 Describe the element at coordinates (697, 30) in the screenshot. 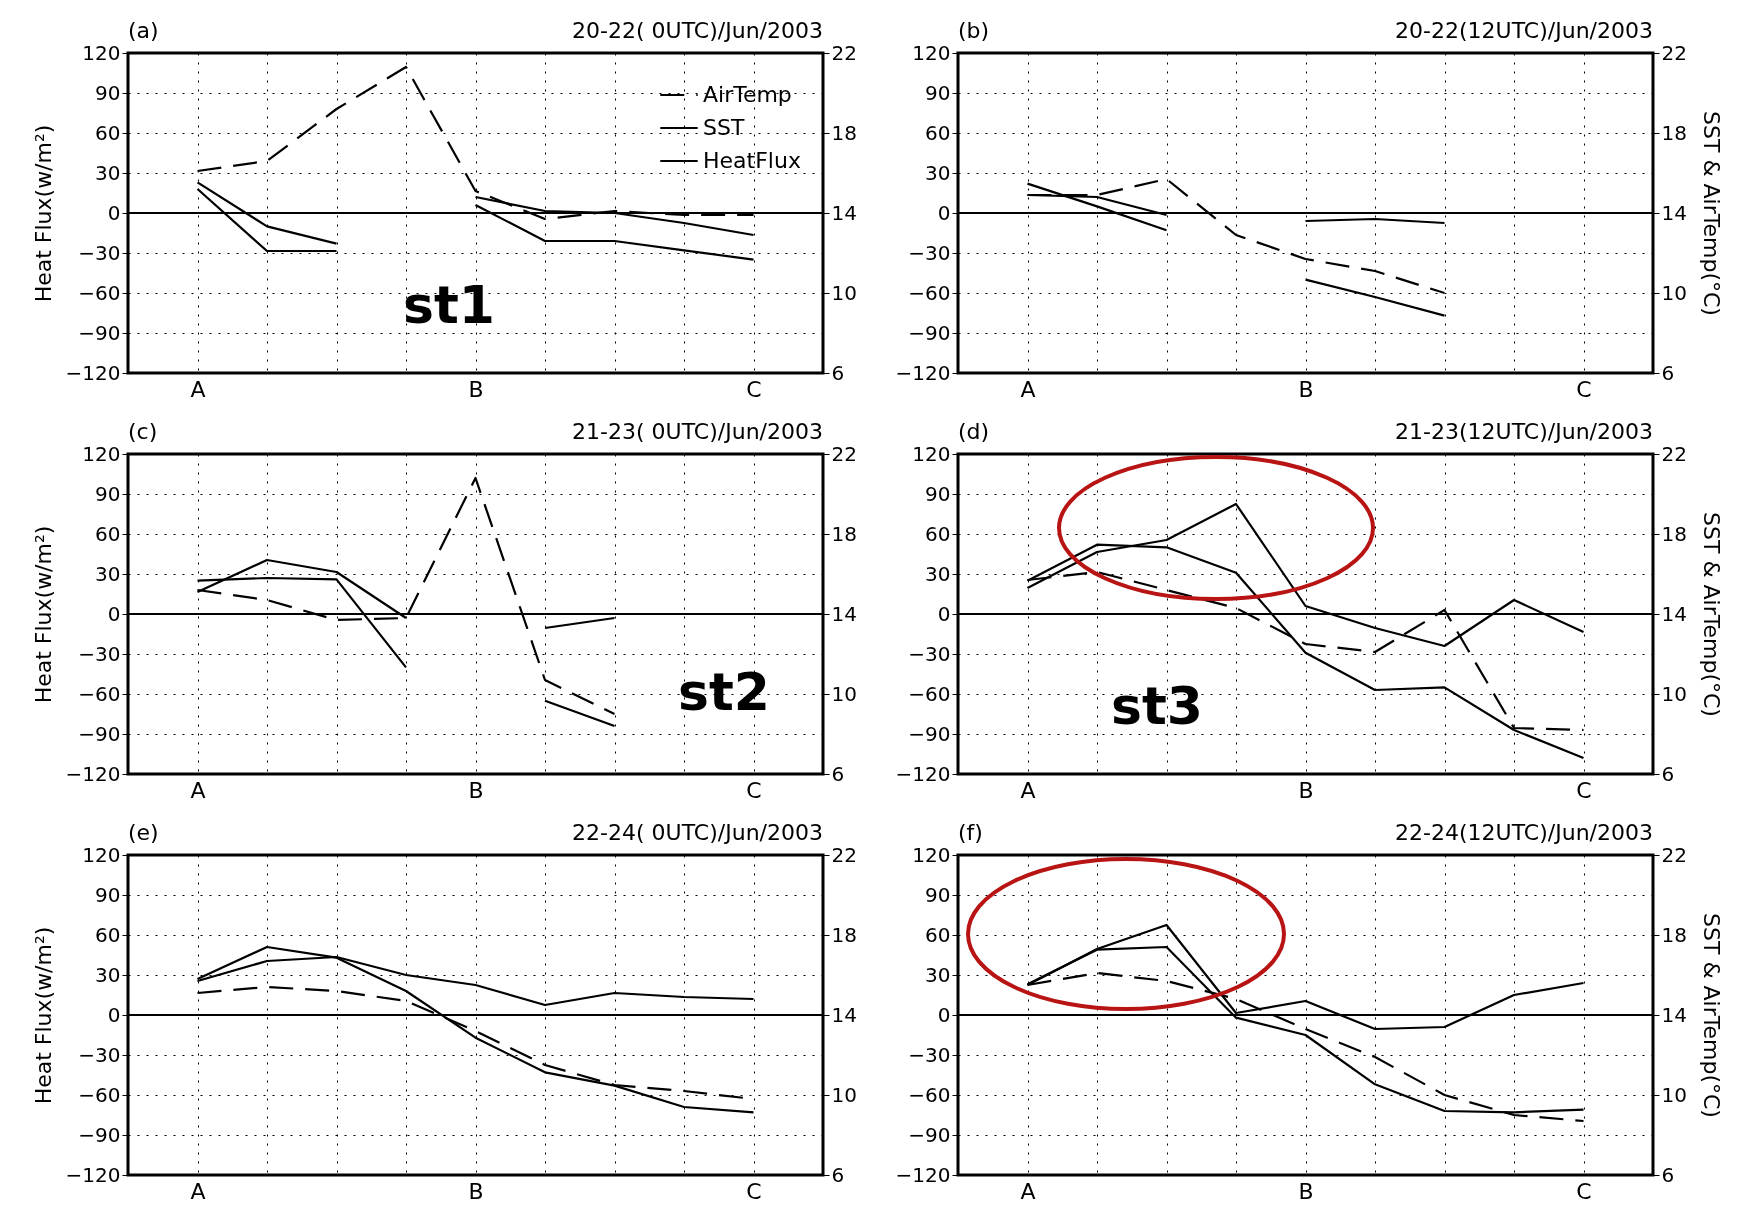

I see `chart-title: 20-22( 0UTC)/Jun/2003` at that location.